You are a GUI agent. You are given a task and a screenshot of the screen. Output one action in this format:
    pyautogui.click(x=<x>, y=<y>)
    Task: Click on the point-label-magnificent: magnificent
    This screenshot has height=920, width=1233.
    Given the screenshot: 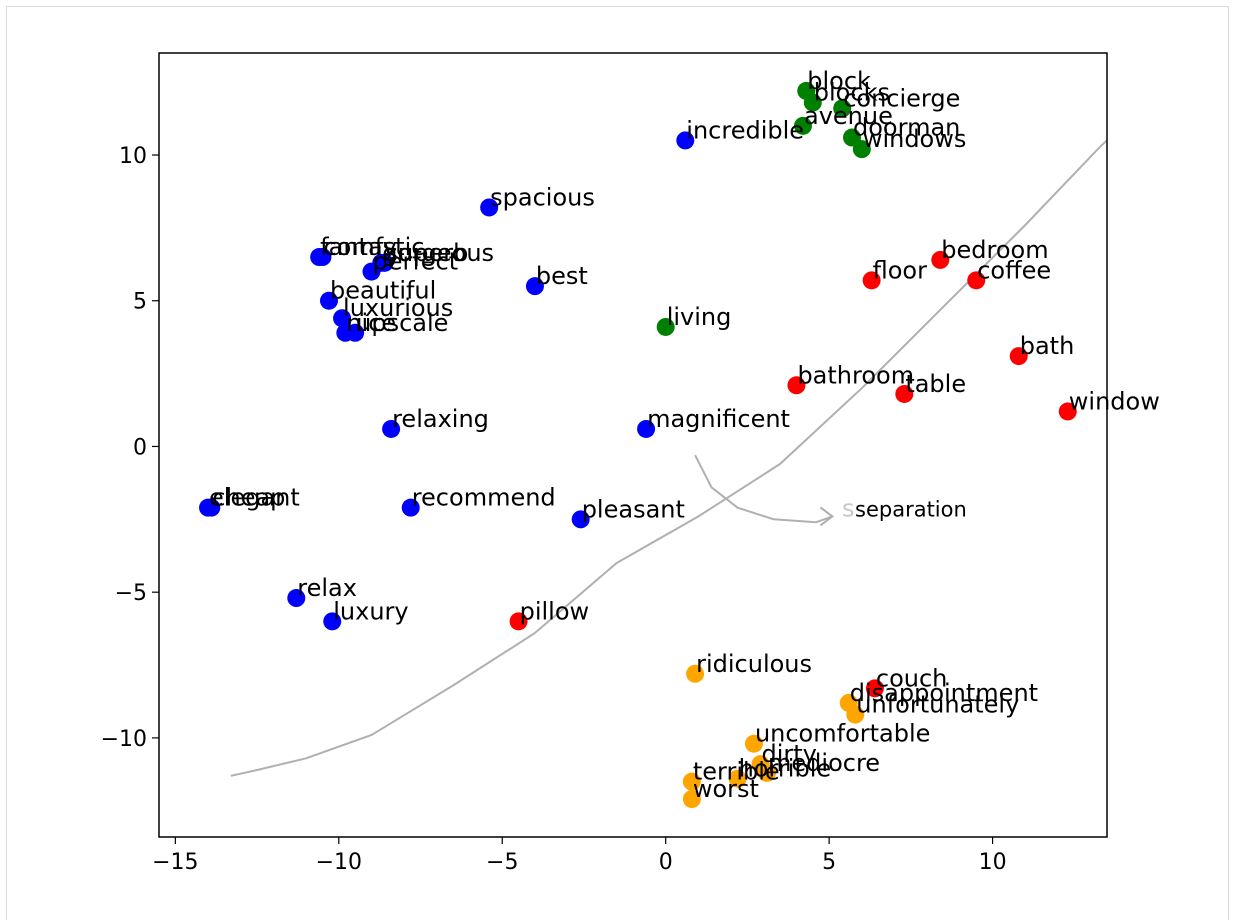 What is the action you would take?
    pyautogui.click(x=718, y=419)
    